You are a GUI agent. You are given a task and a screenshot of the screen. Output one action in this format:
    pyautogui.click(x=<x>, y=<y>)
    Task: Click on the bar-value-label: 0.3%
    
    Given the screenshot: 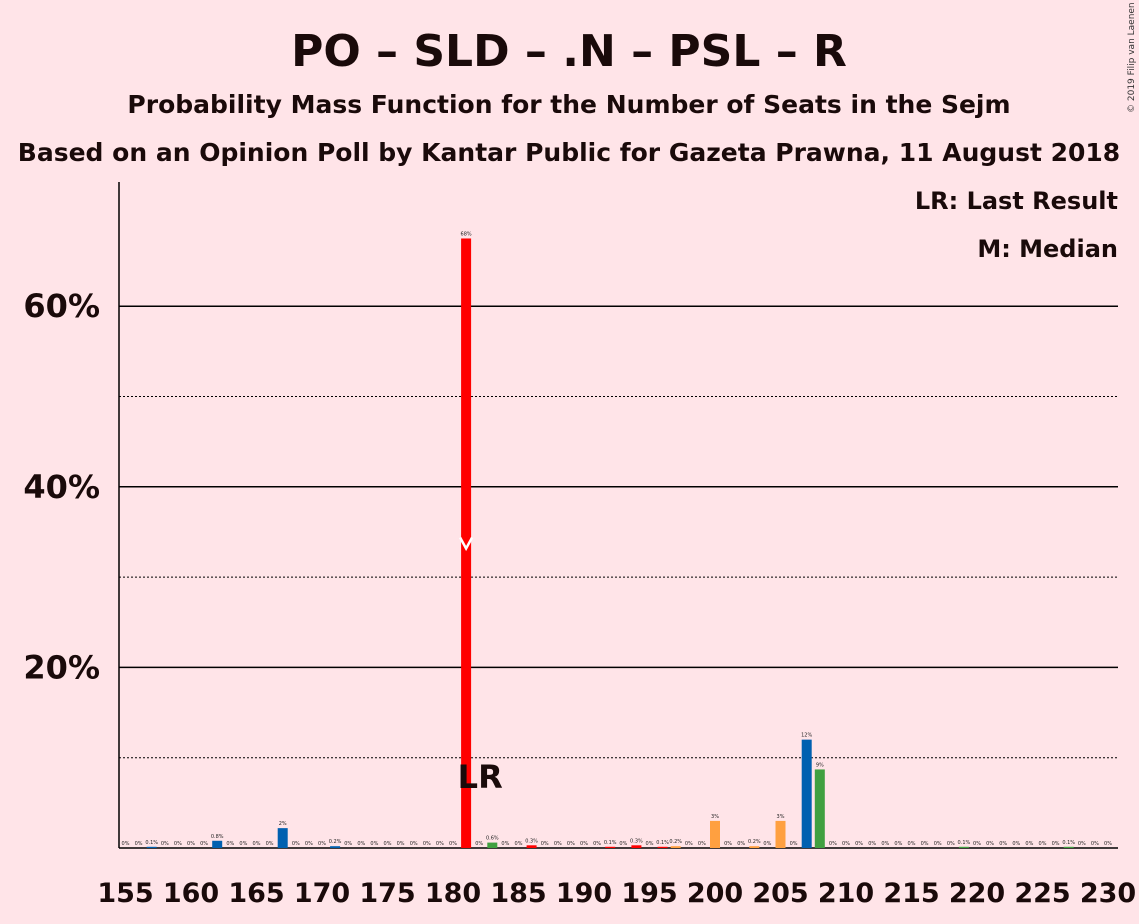 What is the action you would take?
    pyautogui.click(x=636, y=841)
    